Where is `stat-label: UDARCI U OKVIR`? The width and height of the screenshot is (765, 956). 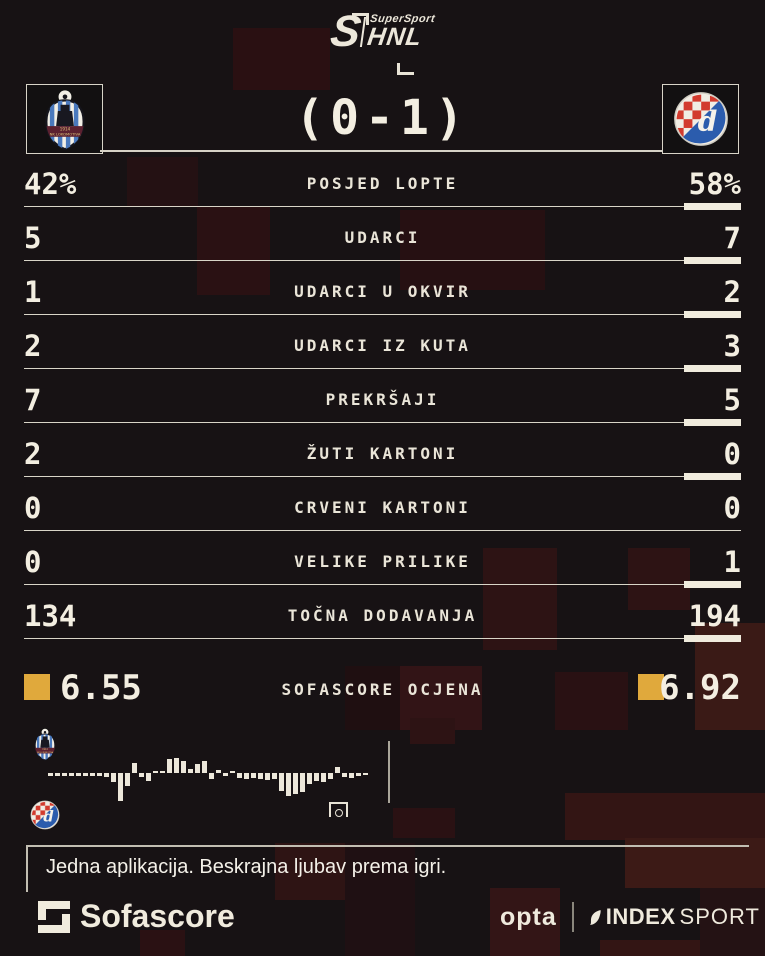 stat-label: UDARCI U OKVIR is located at coordinates (382, 291).